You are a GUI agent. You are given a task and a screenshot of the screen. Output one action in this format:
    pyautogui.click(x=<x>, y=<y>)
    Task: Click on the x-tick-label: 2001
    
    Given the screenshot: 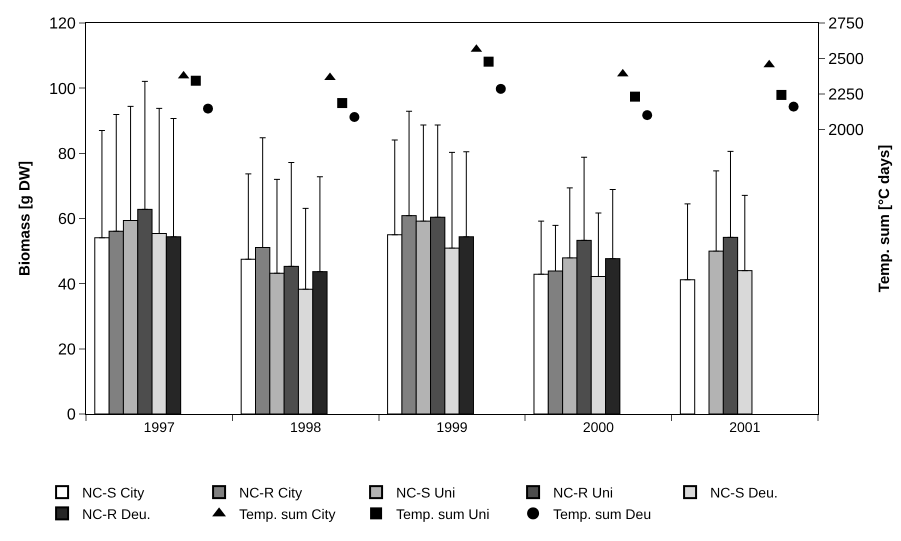 What is the action you would take?
    pyautogui.click(x=745, y=426)
    